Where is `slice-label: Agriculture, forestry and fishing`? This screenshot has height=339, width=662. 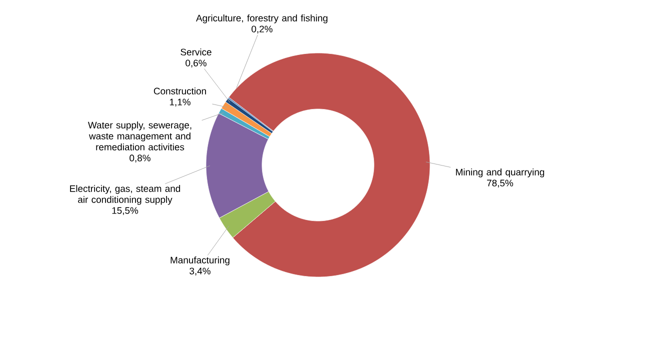
slice-label: Agriculture, forestry and fishing is located at coordinates (262, 19).